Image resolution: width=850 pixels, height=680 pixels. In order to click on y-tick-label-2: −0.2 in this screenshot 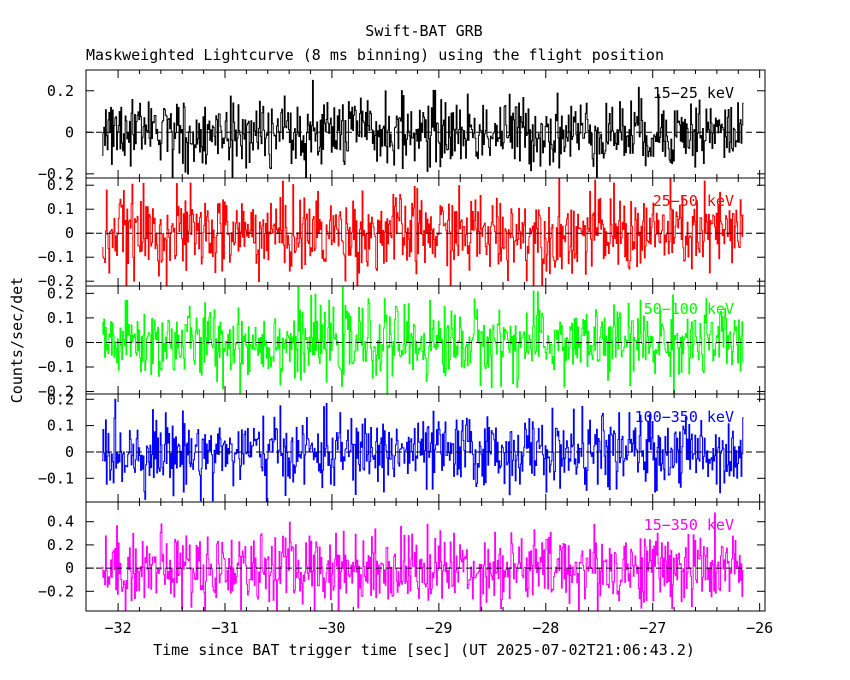, I will do `click(56, 281)`.